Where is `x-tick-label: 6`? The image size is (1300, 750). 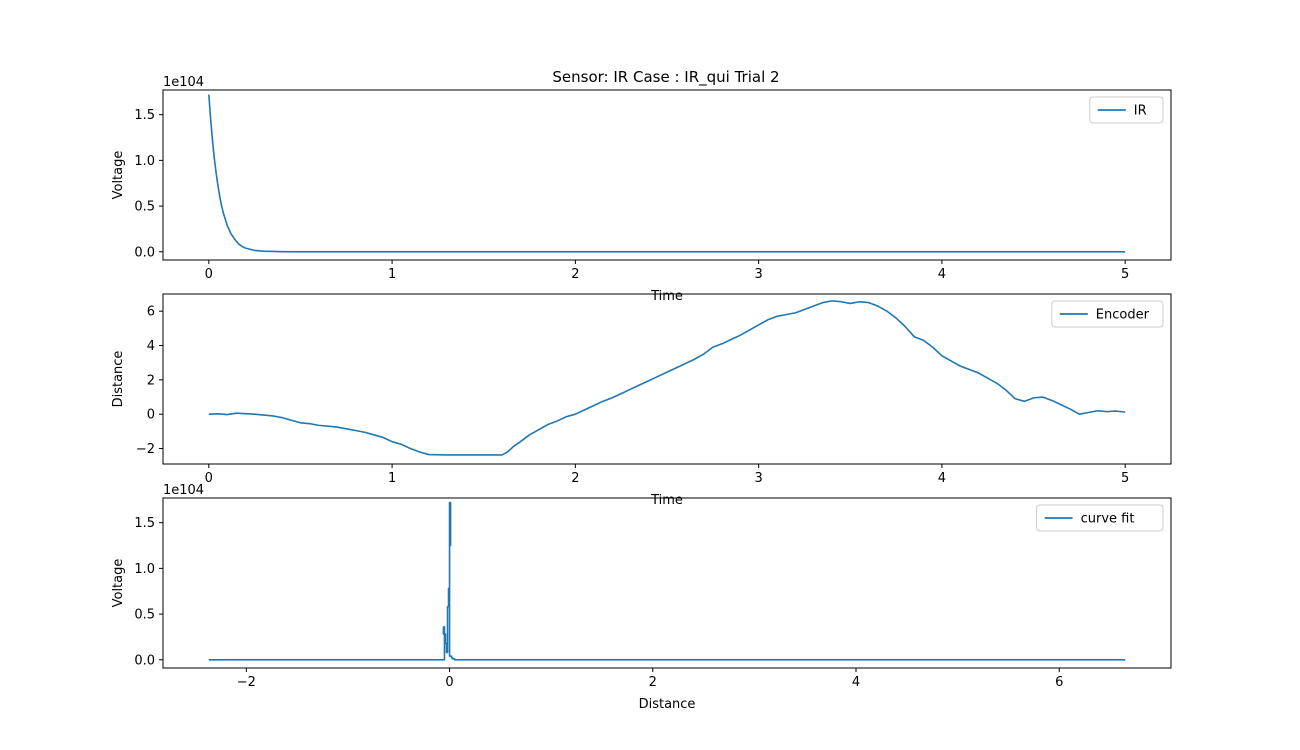
x-tick-label: 6 is located at coordinates (1059, 682).